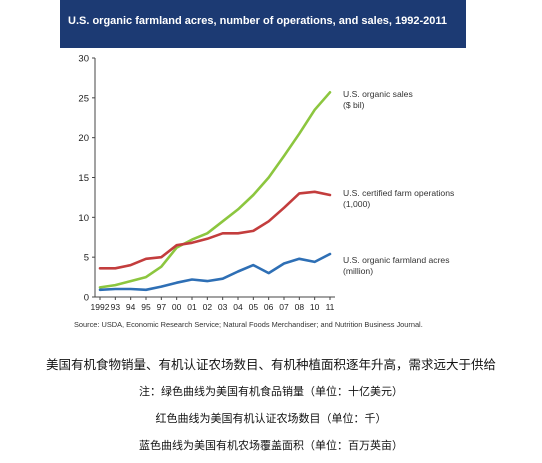 The height and width of the screenshot is (463, 542). Describe the element at coordinates (83, 218) in the screenshot. I see `y-tick-label: 10` at that location.